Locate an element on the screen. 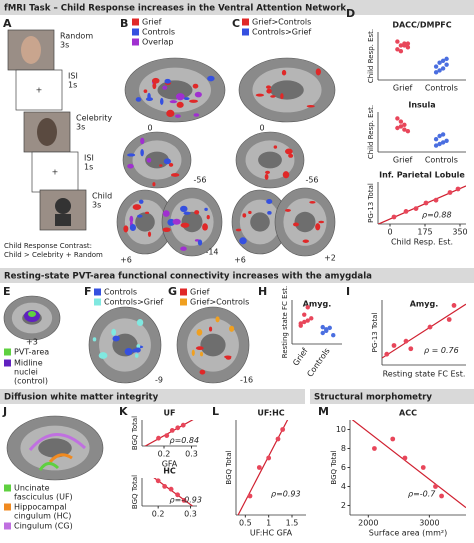  contrast-label: Child Response Contrast: is located at coordinates (48, 246).